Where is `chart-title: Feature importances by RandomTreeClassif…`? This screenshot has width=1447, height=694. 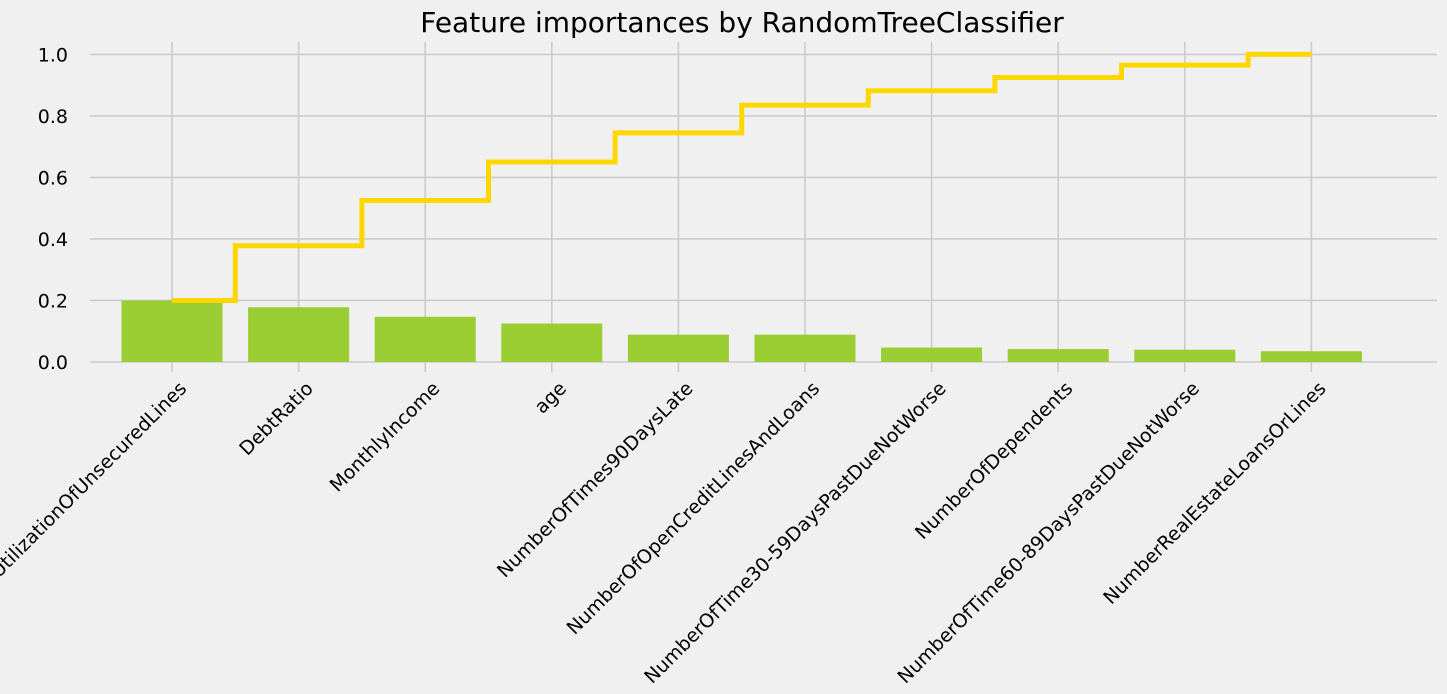 chart-title: Feature importances by RandomTreeClassif… is located at coordinates (742, 22).